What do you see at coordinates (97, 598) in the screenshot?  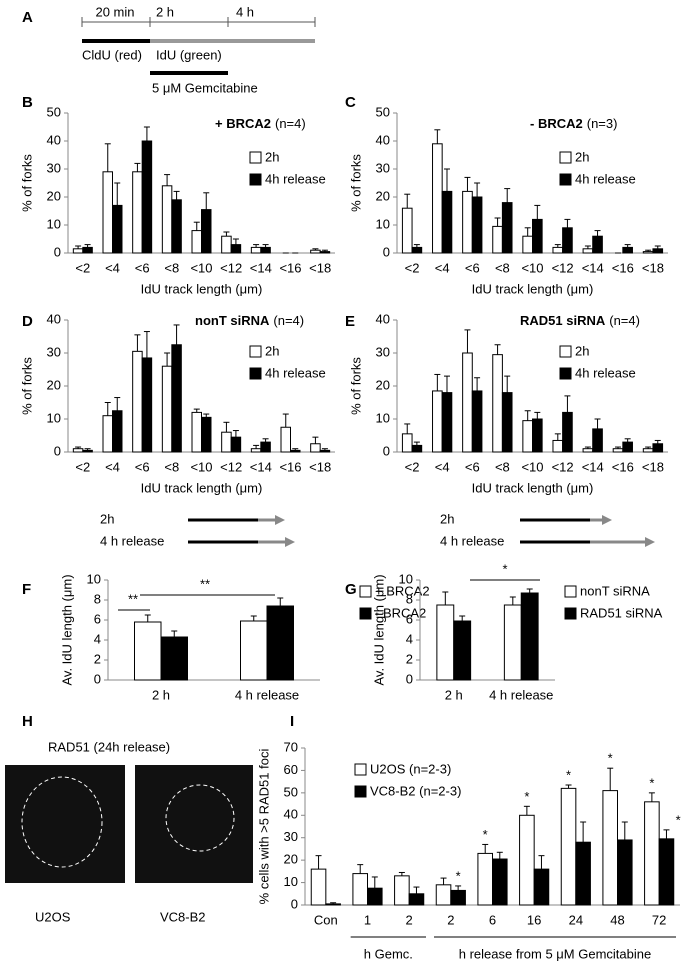 I see `y-tick-label: 8` at bounding box center [97, 598].